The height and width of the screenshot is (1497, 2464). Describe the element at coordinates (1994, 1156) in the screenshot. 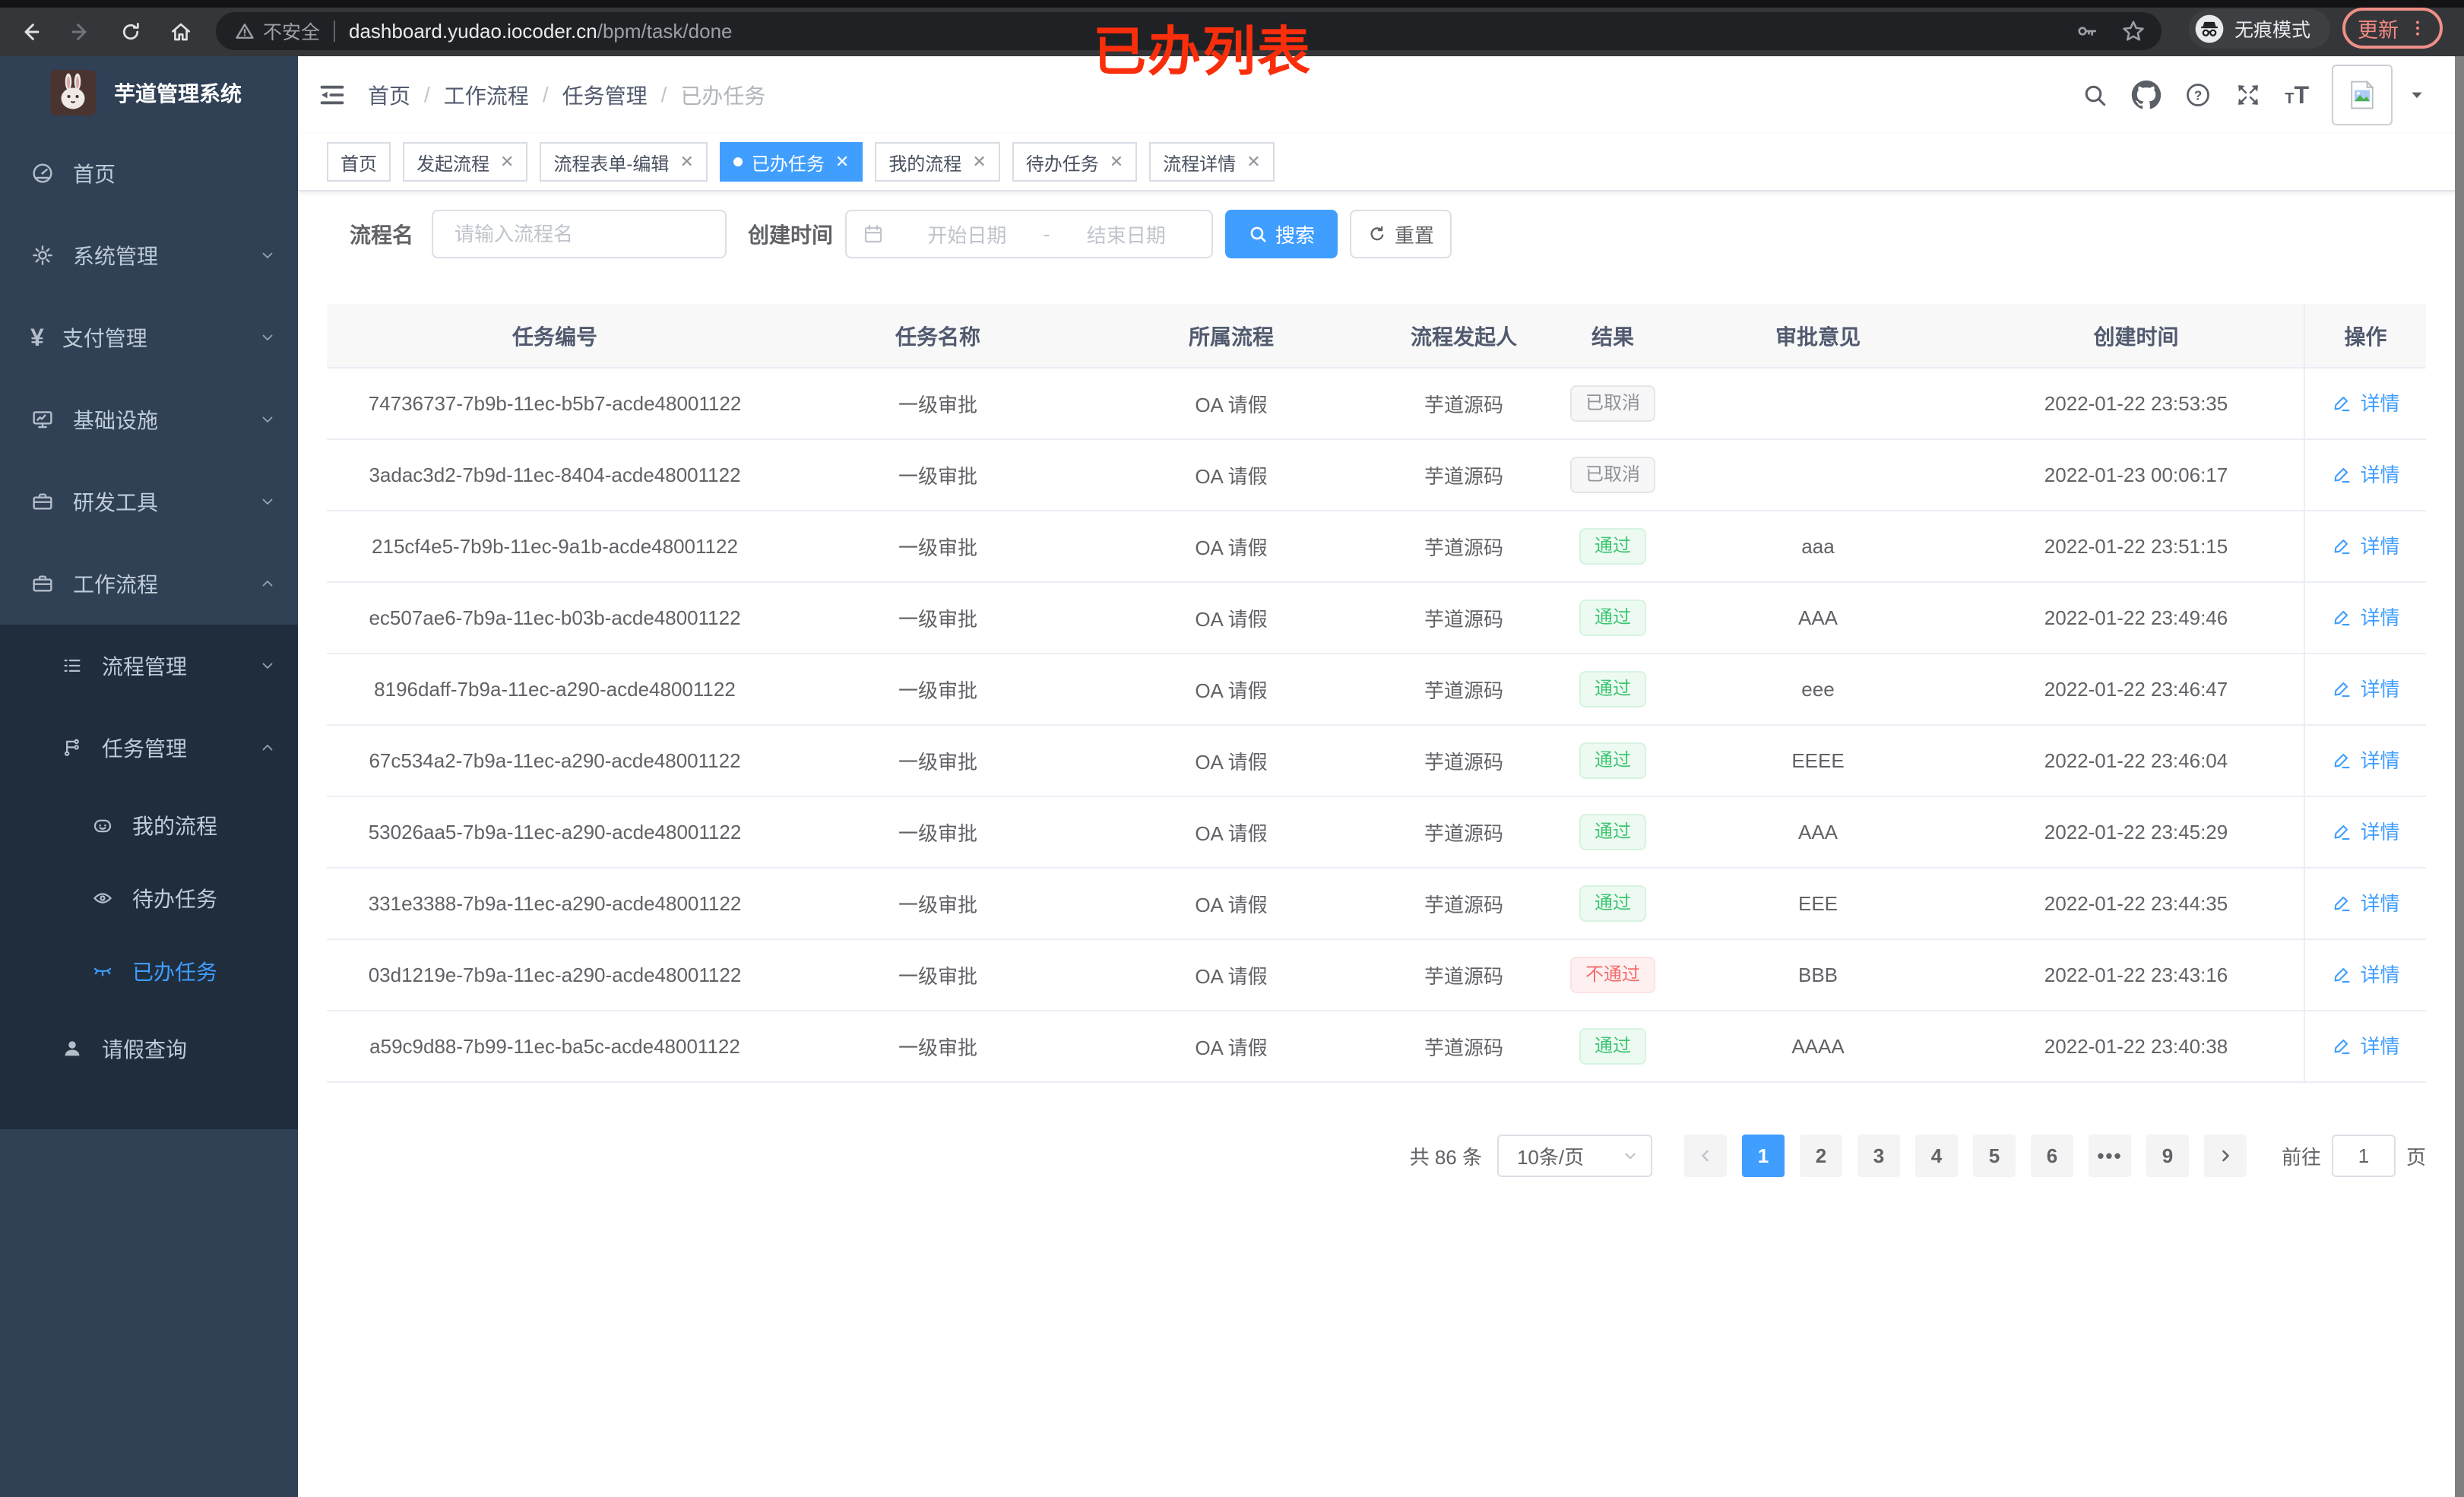

I see `page-button-5: 5` at that location.